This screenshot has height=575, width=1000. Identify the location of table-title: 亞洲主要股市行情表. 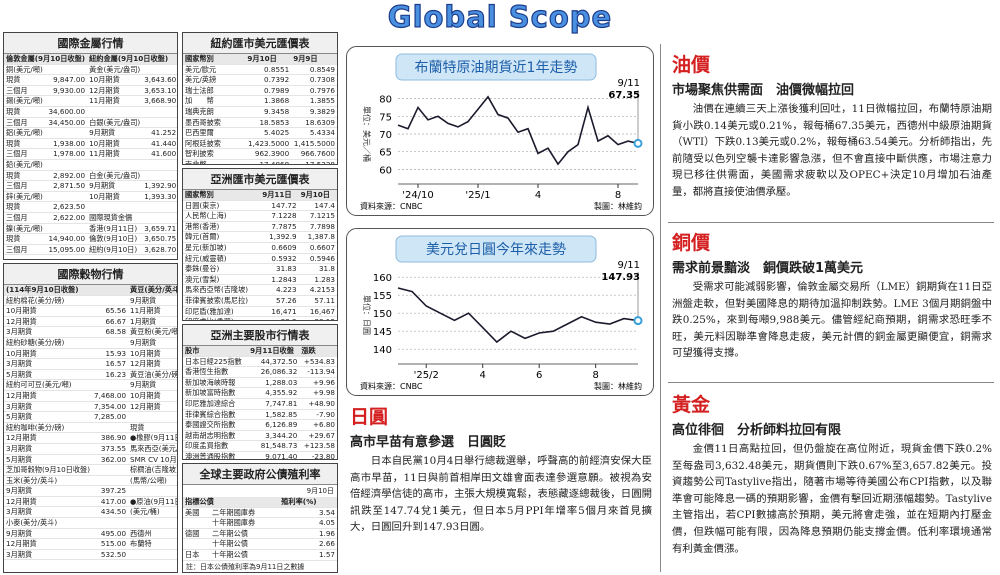
(260, 335).